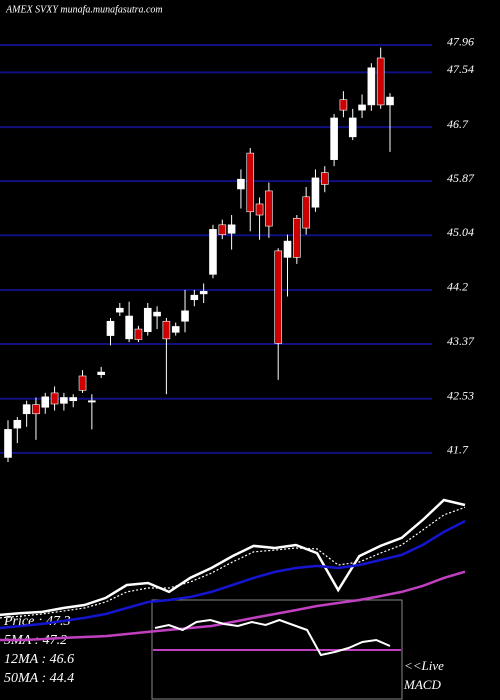 The height and width of the screenshot is (700, 500). Describe the element at coordinates (460, 69) in the screenshot. I see `y-tick-label: 47.54` at that location.